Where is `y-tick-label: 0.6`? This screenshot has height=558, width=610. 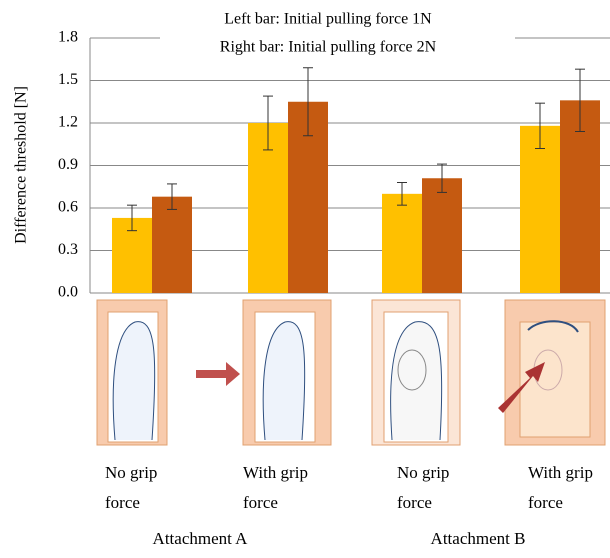 y-tick-label: 0.6 is located at coordinates (68, 207).